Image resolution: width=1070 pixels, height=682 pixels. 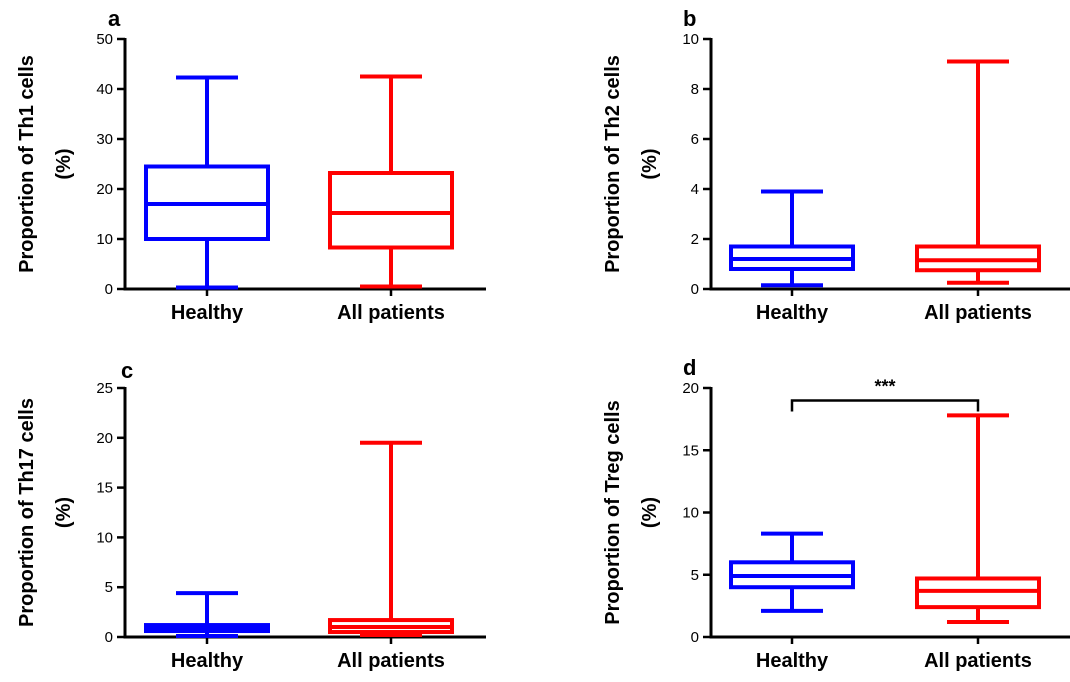 What do you see at coordinates (885, 405) in the screenshot?
I see `significance-bracket` at bounding box center [885, 405].